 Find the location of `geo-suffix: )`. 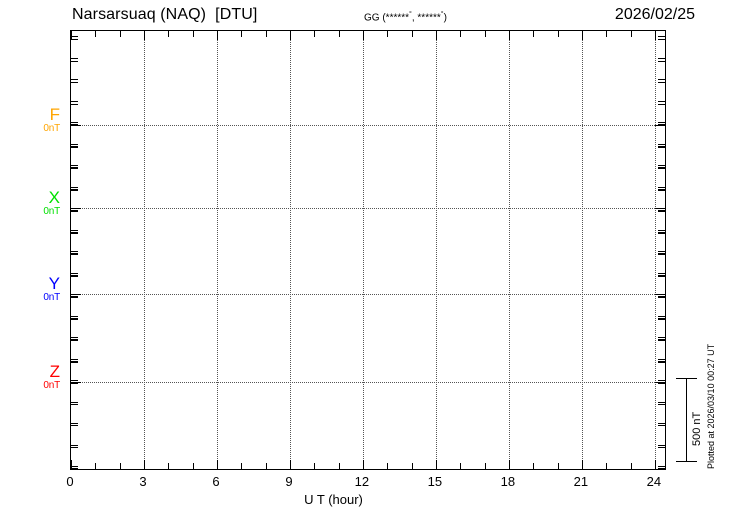

geo-suffix: ) is located at coordinates (445, 18).